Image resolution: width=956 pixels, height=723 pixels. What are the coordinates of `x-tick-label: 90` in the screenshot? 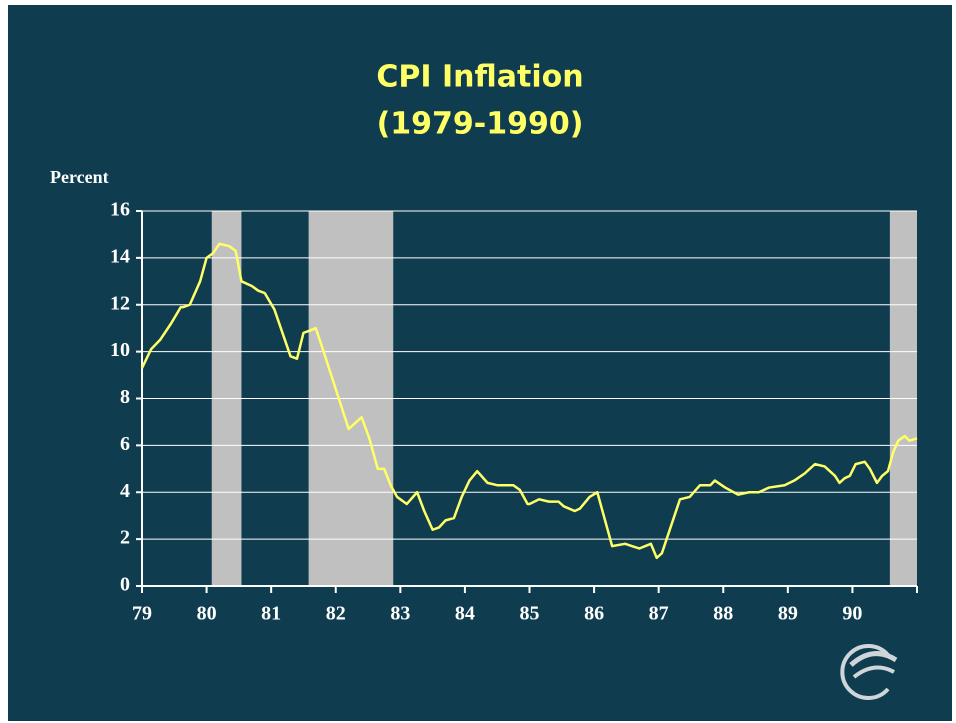 It's located at (852, 614).